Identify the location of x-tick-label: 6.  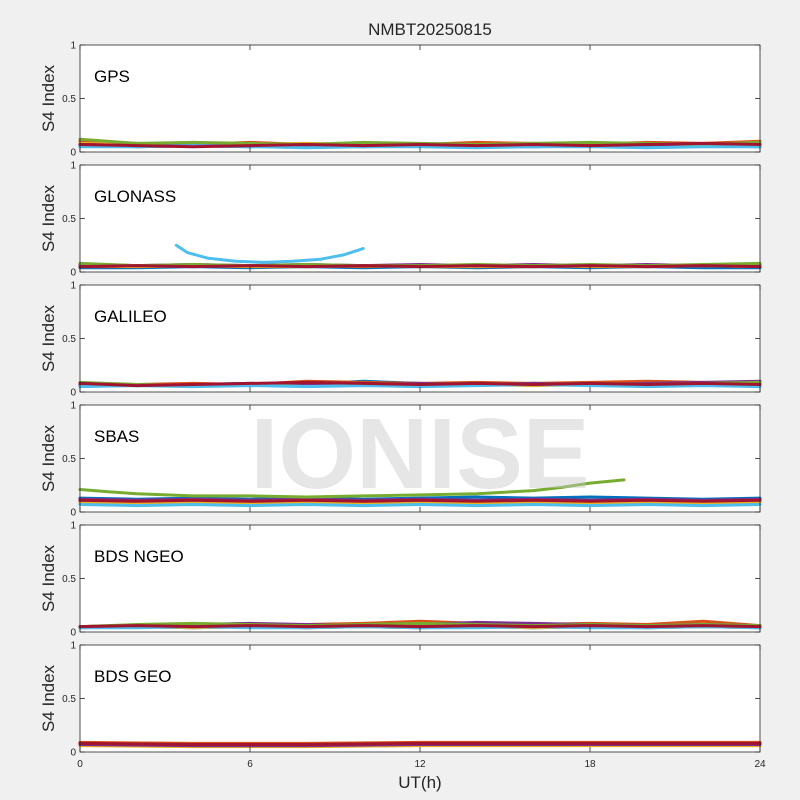
(250, 764).